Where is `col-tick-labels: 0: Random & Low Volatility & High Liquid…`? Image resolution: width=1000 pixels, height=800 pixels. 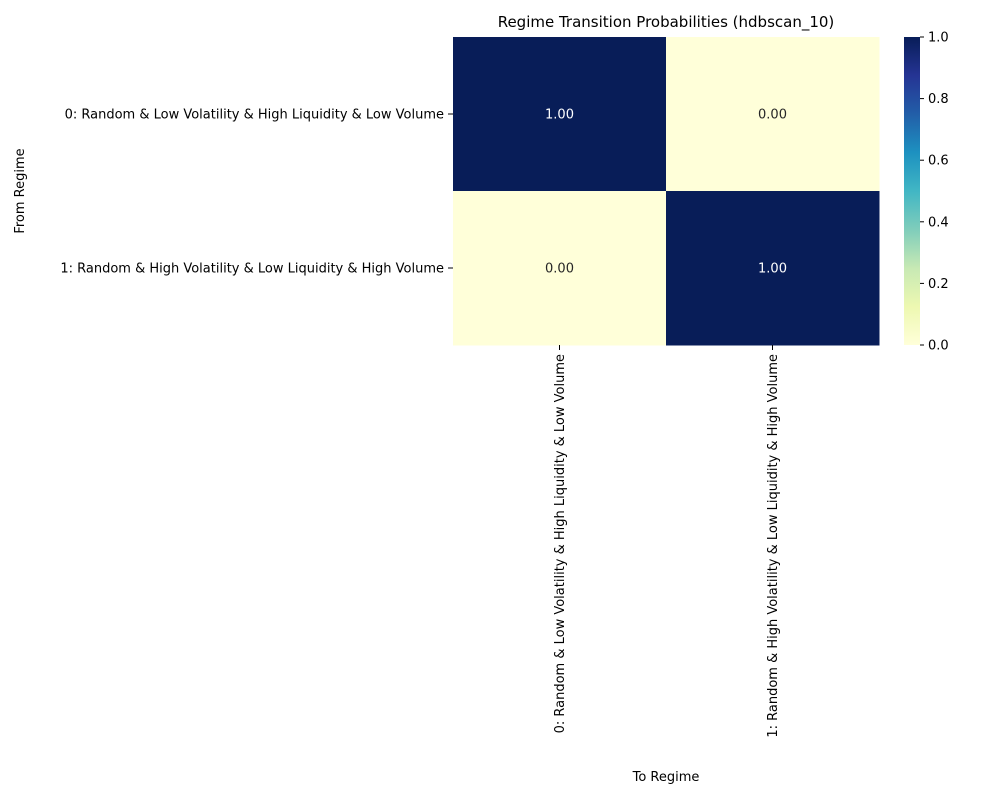
col-tick-labels: 0: Random & Low Volatility & High Liquid… is located at coordinates (667, 541).